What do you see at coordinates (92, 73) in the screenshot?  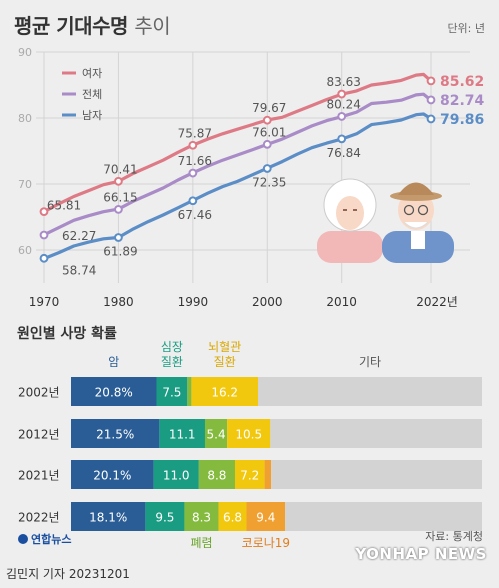 I see `legend-label: 여자` at bounding box center [92, 73].